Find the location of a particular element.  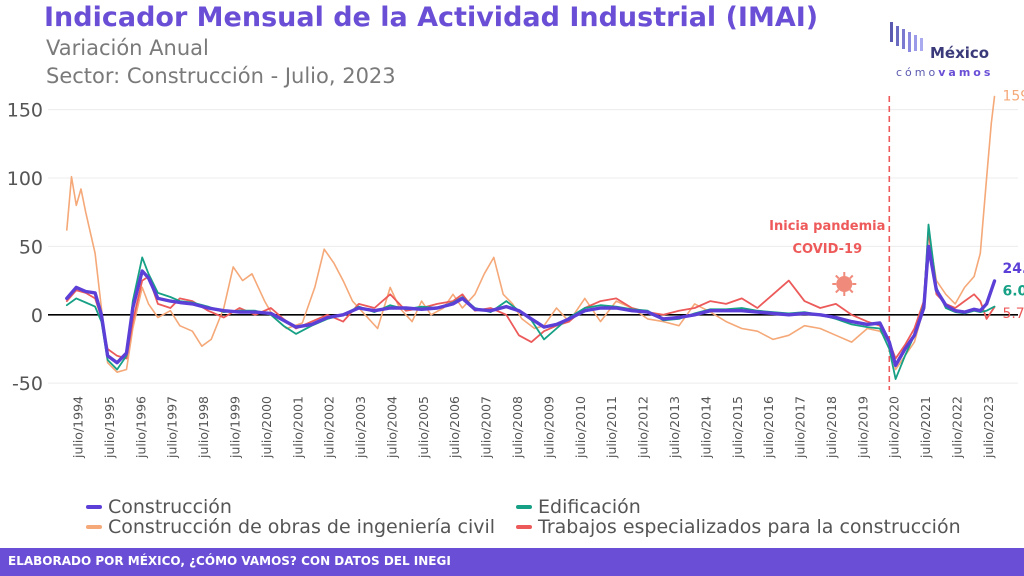

x-tick-label: julio/2015 is located at coordinates (737, 427).